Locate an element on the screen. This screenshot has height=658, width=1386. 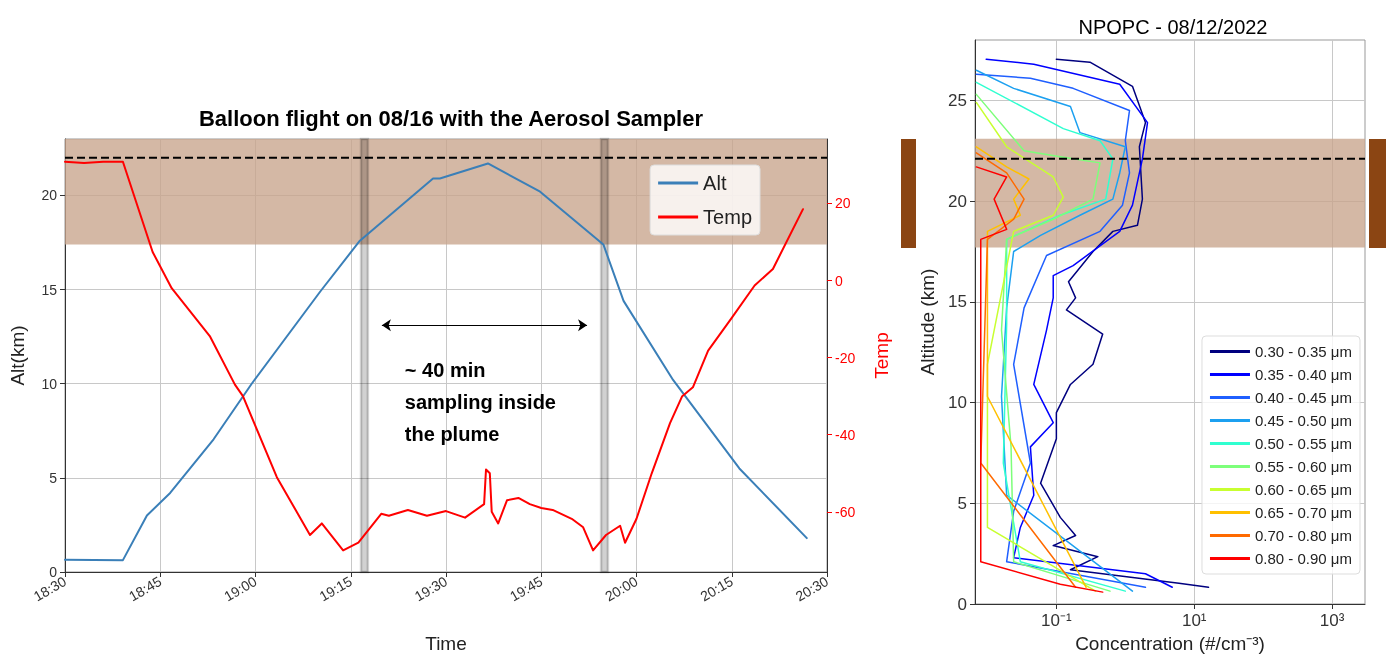
legend-label: 0.65 - 0.70 μm is located at coordinates (1303, 512).